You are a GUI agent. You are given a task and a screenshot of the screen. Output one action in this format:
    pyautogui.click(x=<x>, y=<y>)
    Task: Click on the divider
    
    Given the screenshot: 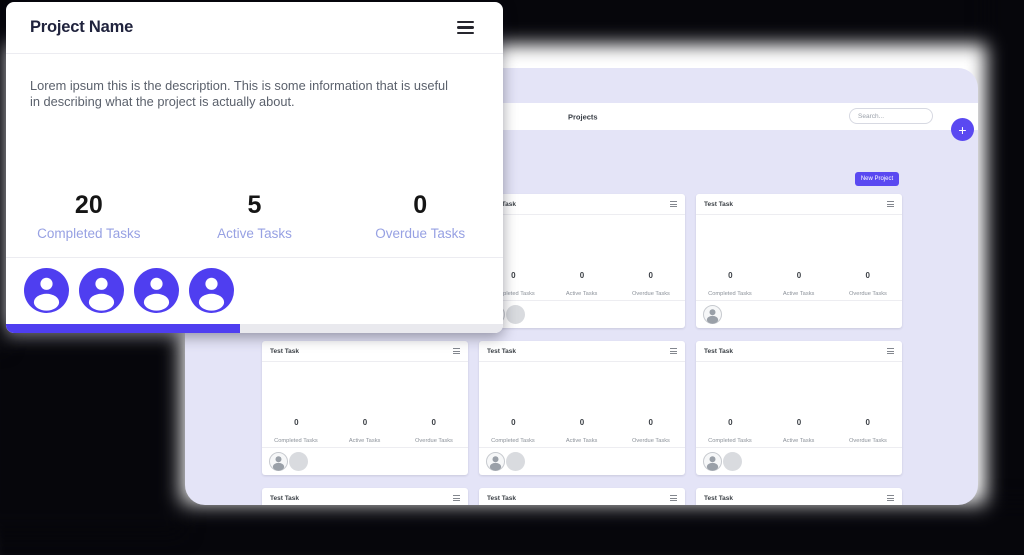 What is the action you would take?
    pyautogui.click(x=254, y=257)
    